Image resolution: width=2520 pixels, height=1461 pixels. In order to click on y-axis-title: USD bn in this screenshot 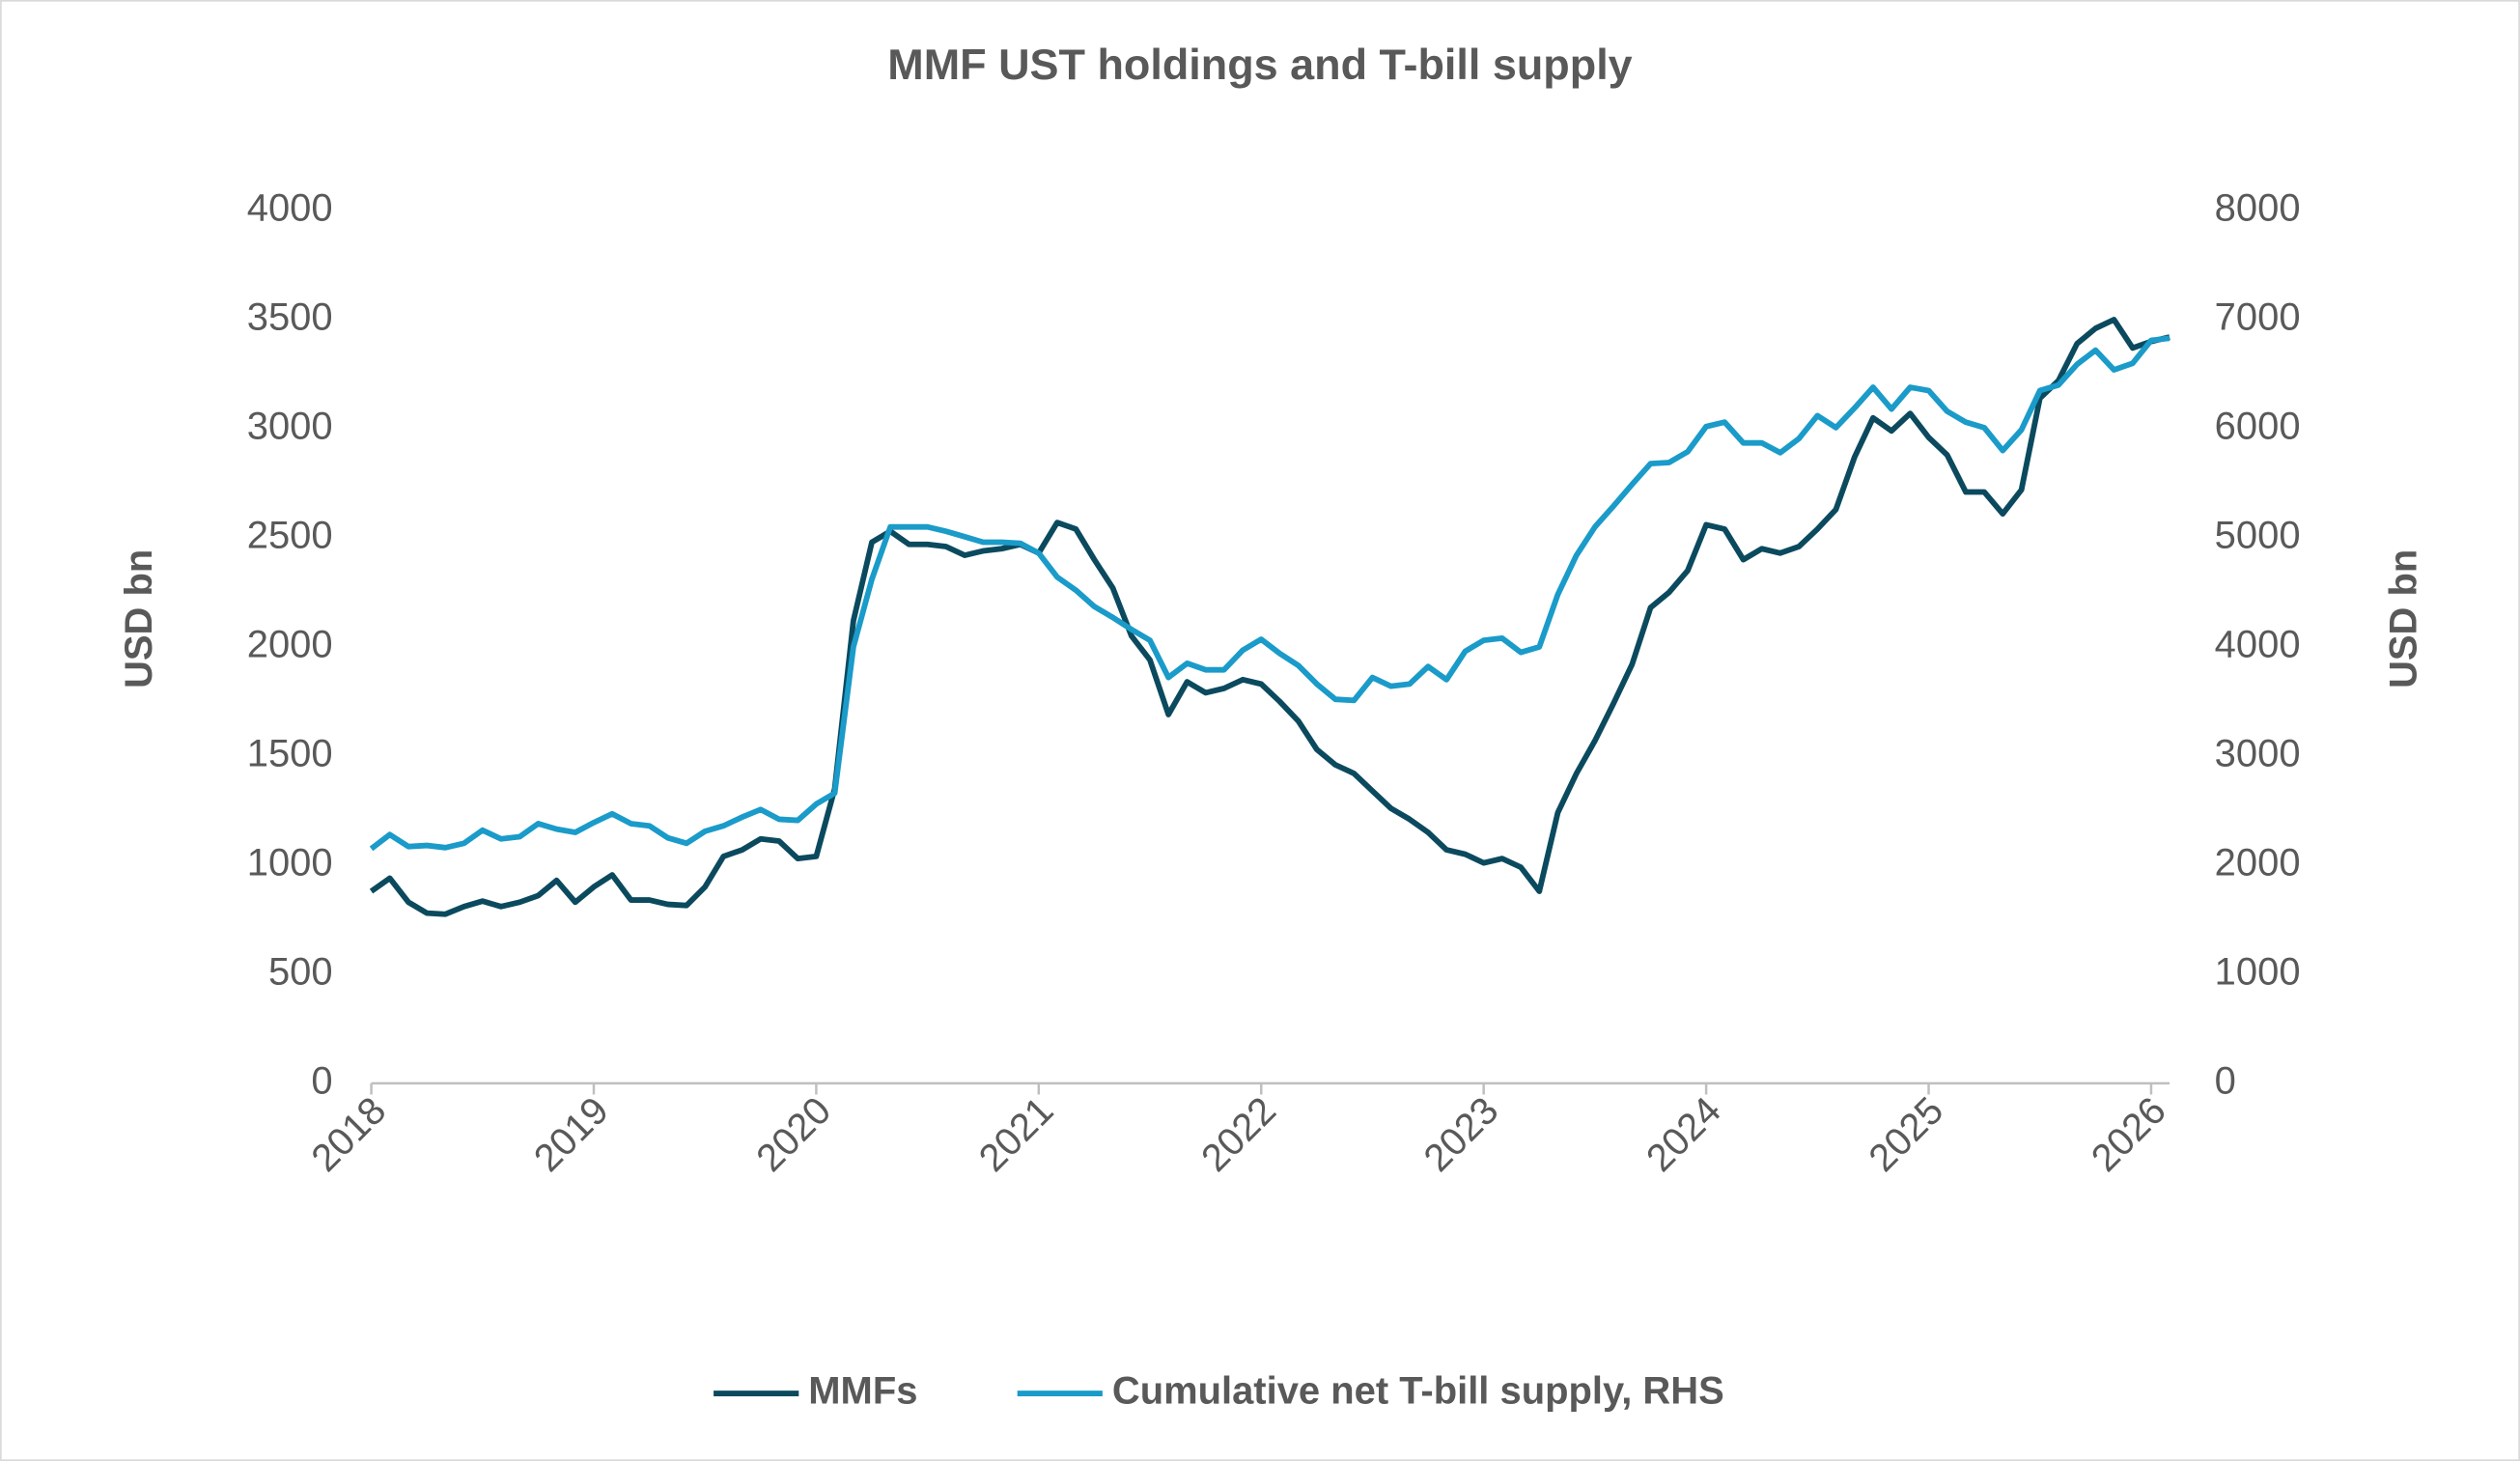, I will do `click(139, 618)`.